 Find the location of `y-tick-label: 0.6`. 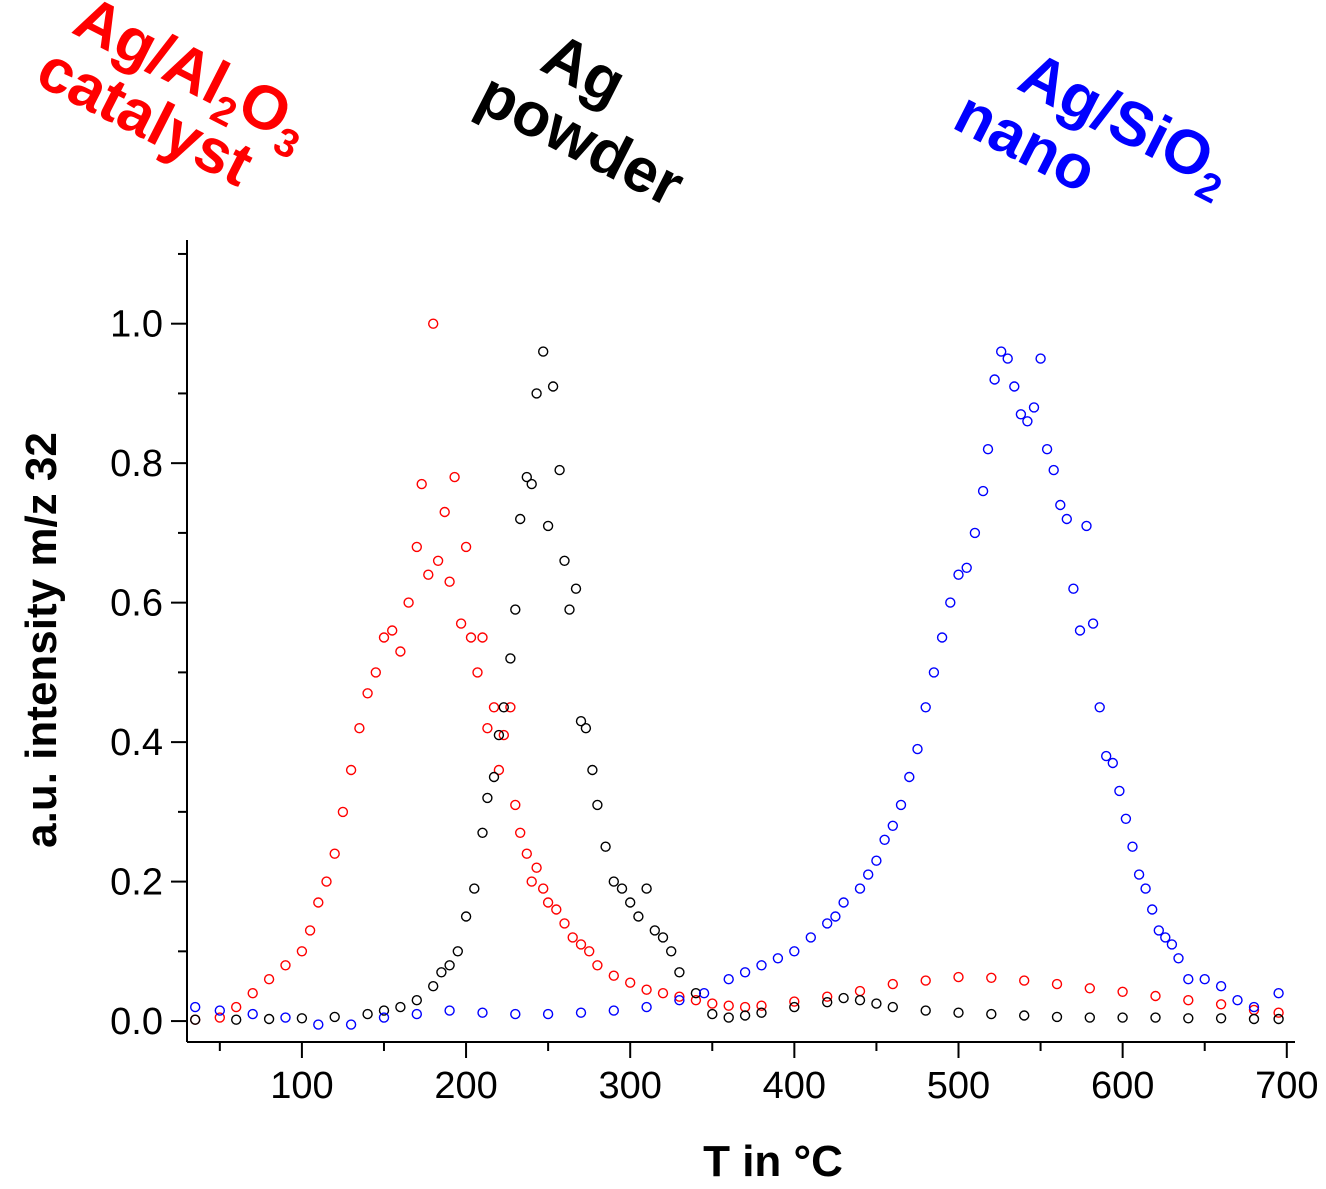

y-tick-label: 0.6 is located at coordinates (136, 604).